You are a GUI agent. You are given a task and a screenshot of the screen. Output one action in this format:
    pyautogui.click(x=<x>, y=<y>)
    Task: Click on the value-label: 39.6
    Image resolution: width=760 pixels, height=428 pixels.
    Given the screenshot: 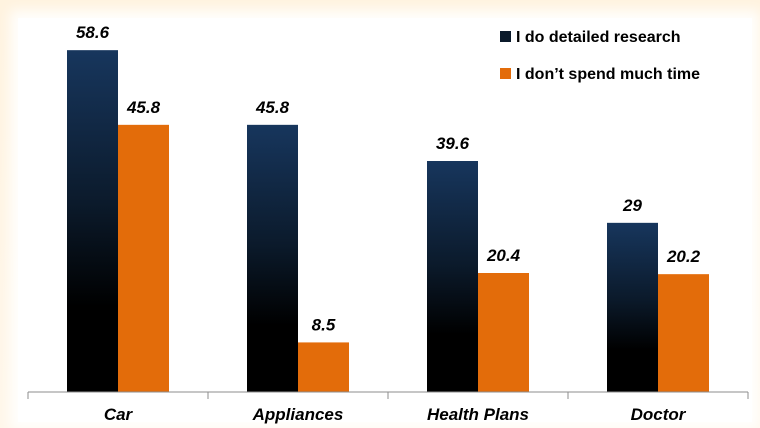 What is the action you would take?
    pyautogui.click(x=453, y=143)
    